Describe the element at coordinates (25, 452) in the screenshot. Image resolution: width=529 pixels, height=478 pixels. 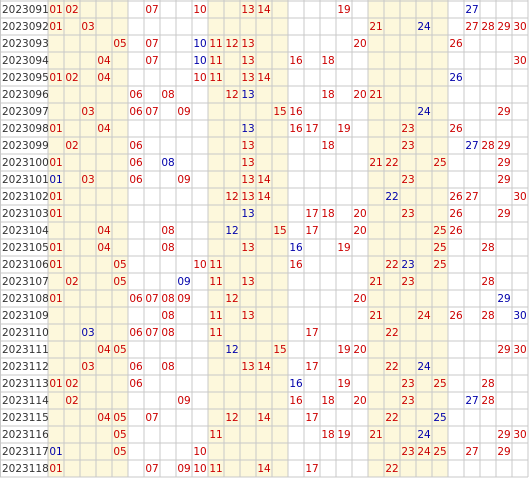
I see `period: 2023117` at that location.